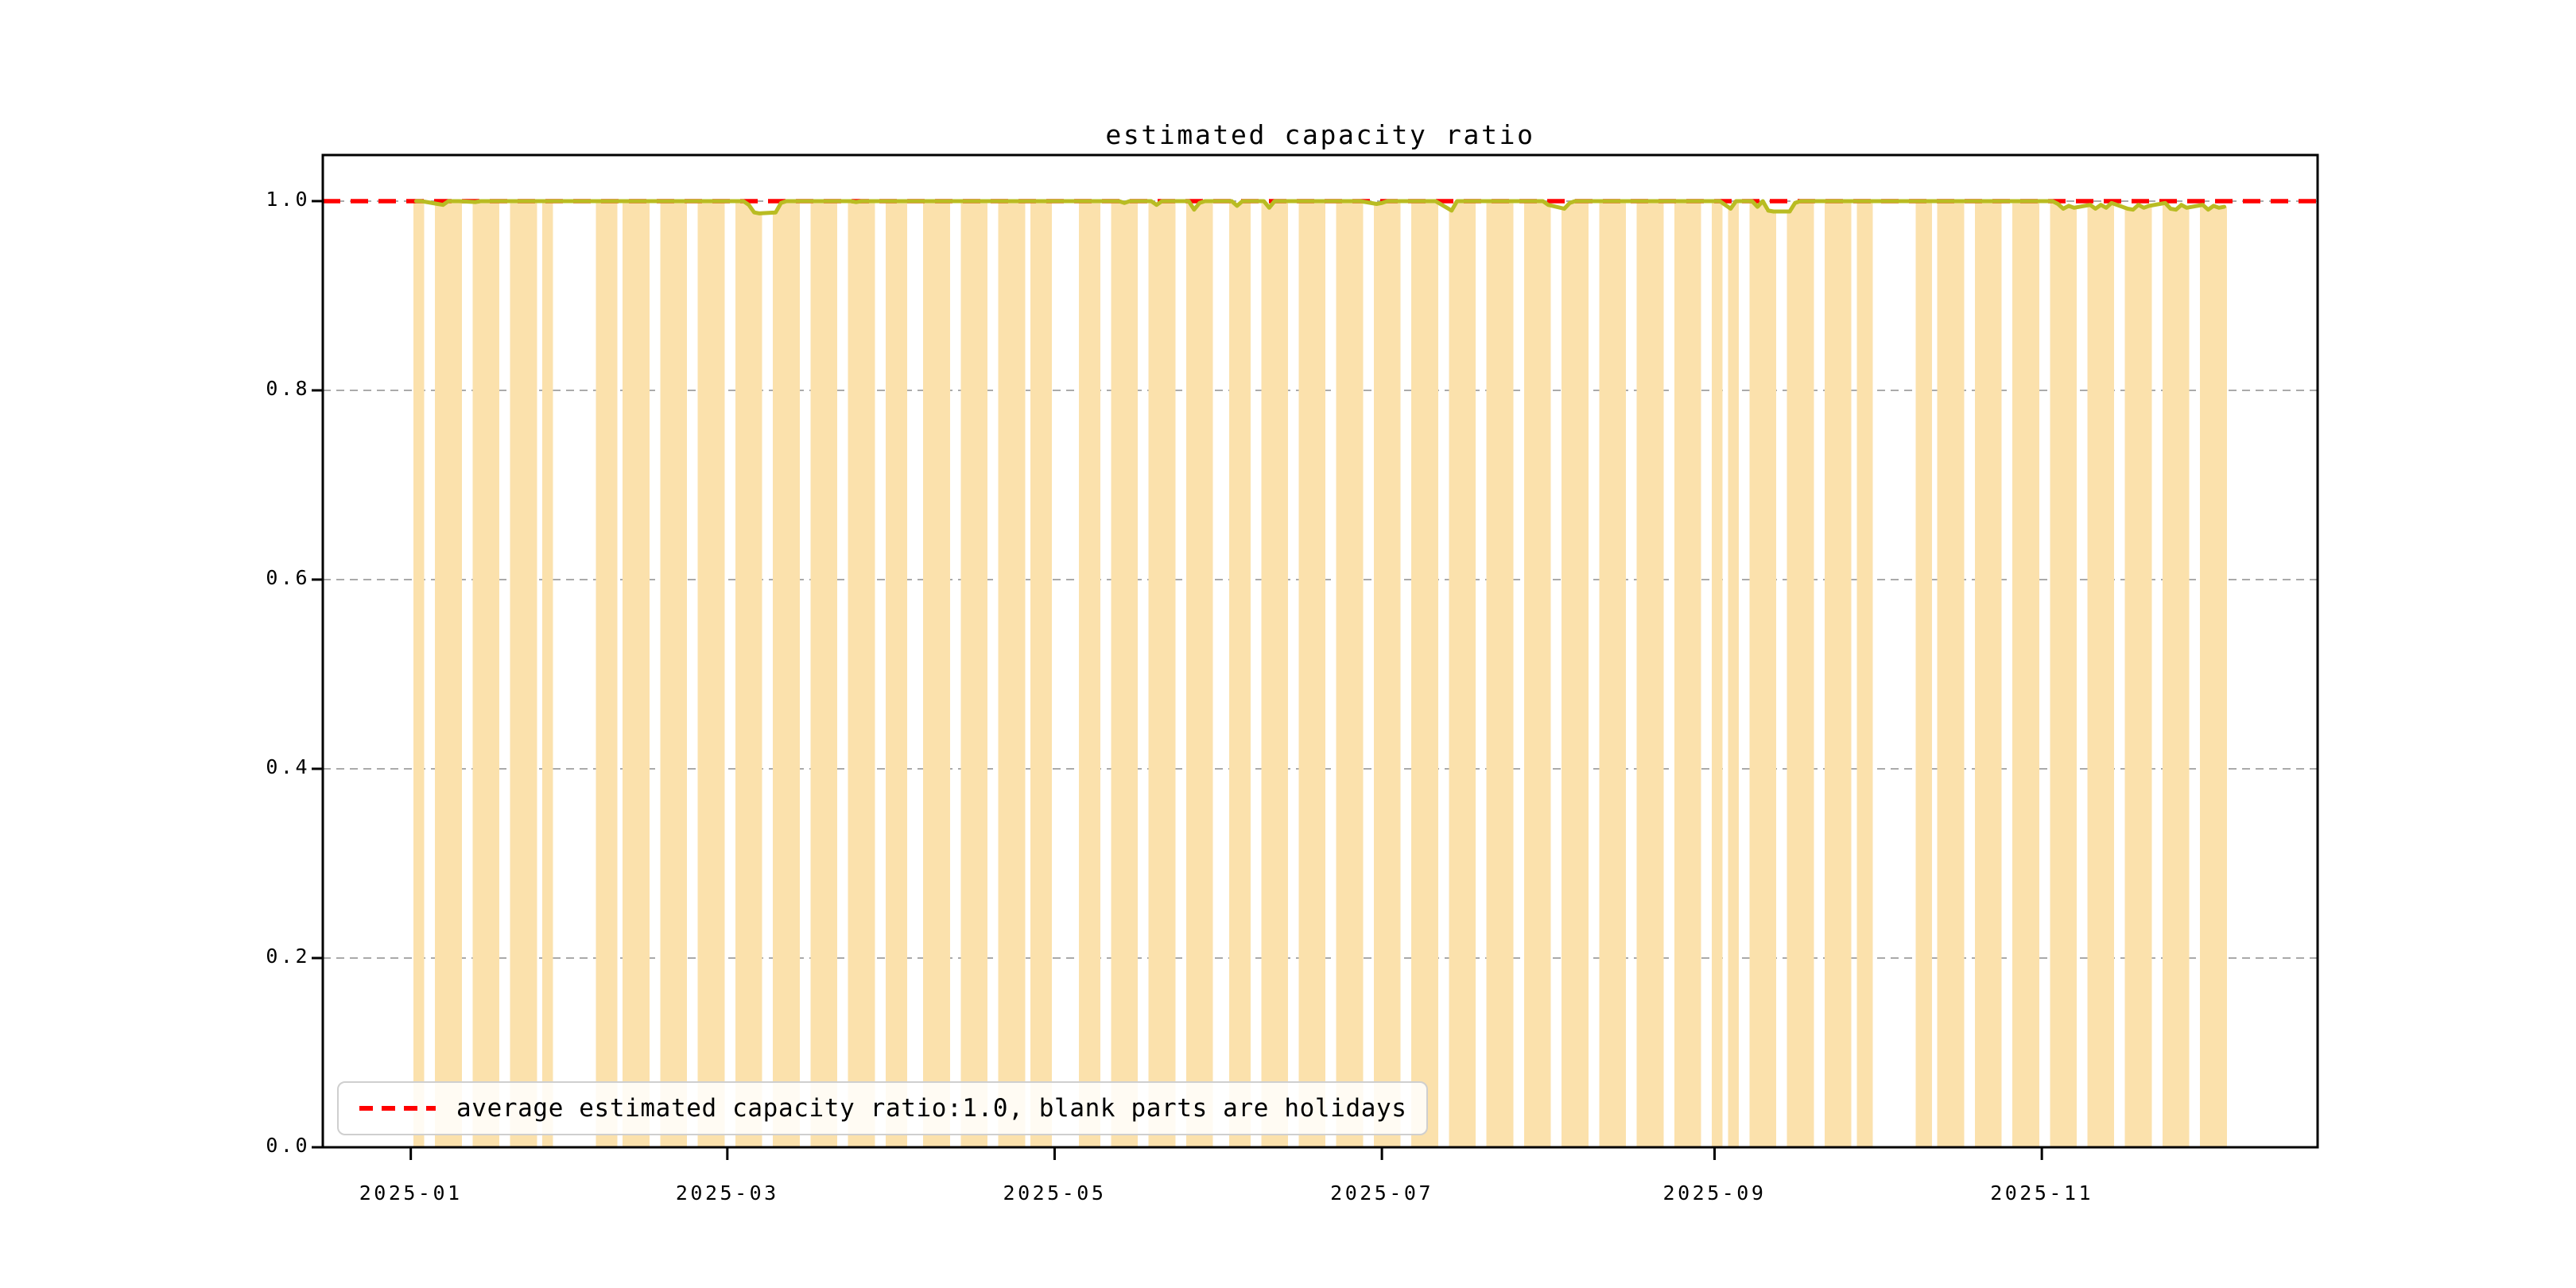 The image size is (2576, 1288). What do you see at coordinates (727, 1193) in the screenshot?
I see `x-tick-label: 2025-03` at bounding box center [727, 1193].